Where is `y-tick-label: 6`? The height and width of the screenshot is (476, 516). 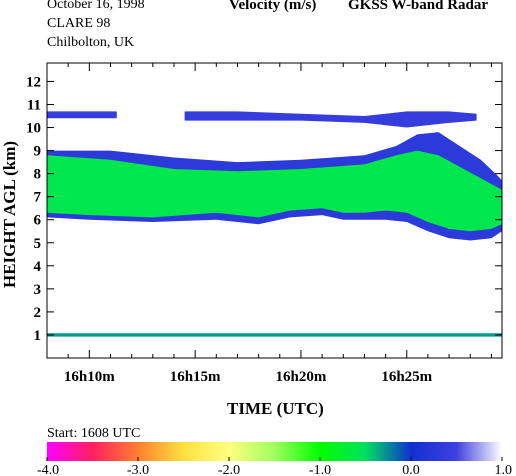 y-tick-label: 6 is located at coordinates (38, 221).